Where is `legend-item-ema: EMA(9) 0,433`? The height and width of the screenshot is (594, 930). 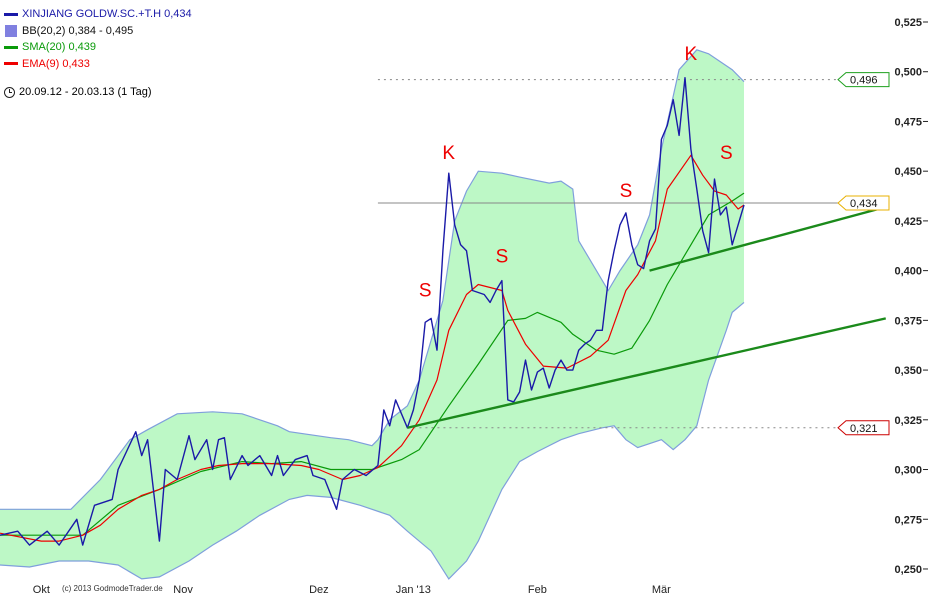 legend-item-ema: EMA(9) 0,433 is located at coordinates (98, 64).